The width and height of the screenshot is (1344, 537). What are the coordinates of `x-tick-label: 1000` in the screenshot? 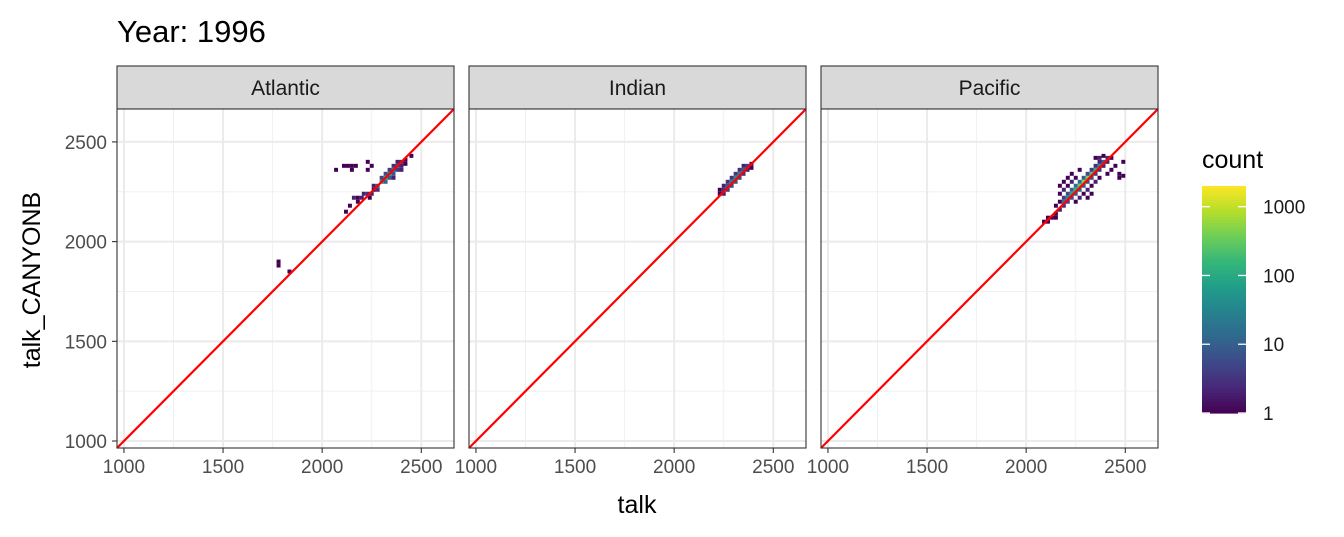 It's located at (828, 467).